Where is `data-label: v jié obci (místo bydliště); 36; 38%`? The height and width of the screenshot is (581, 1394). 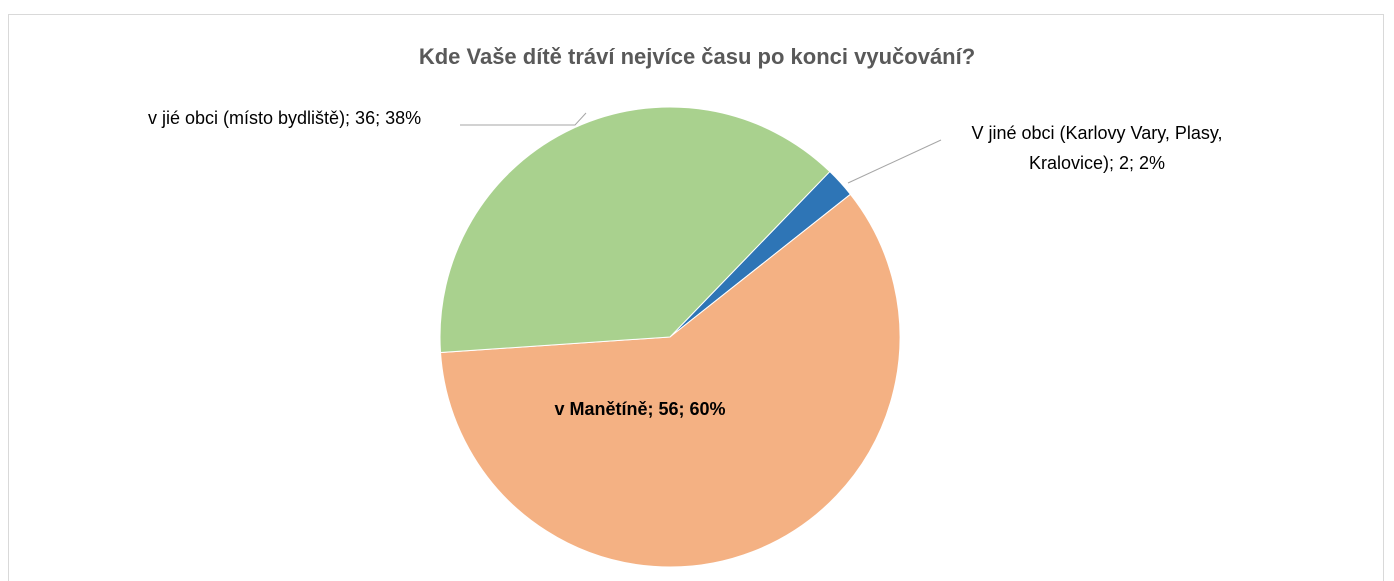 data-label: v jié obci (místo bydliště); 36; 38% is located at coordinates (285, 118).